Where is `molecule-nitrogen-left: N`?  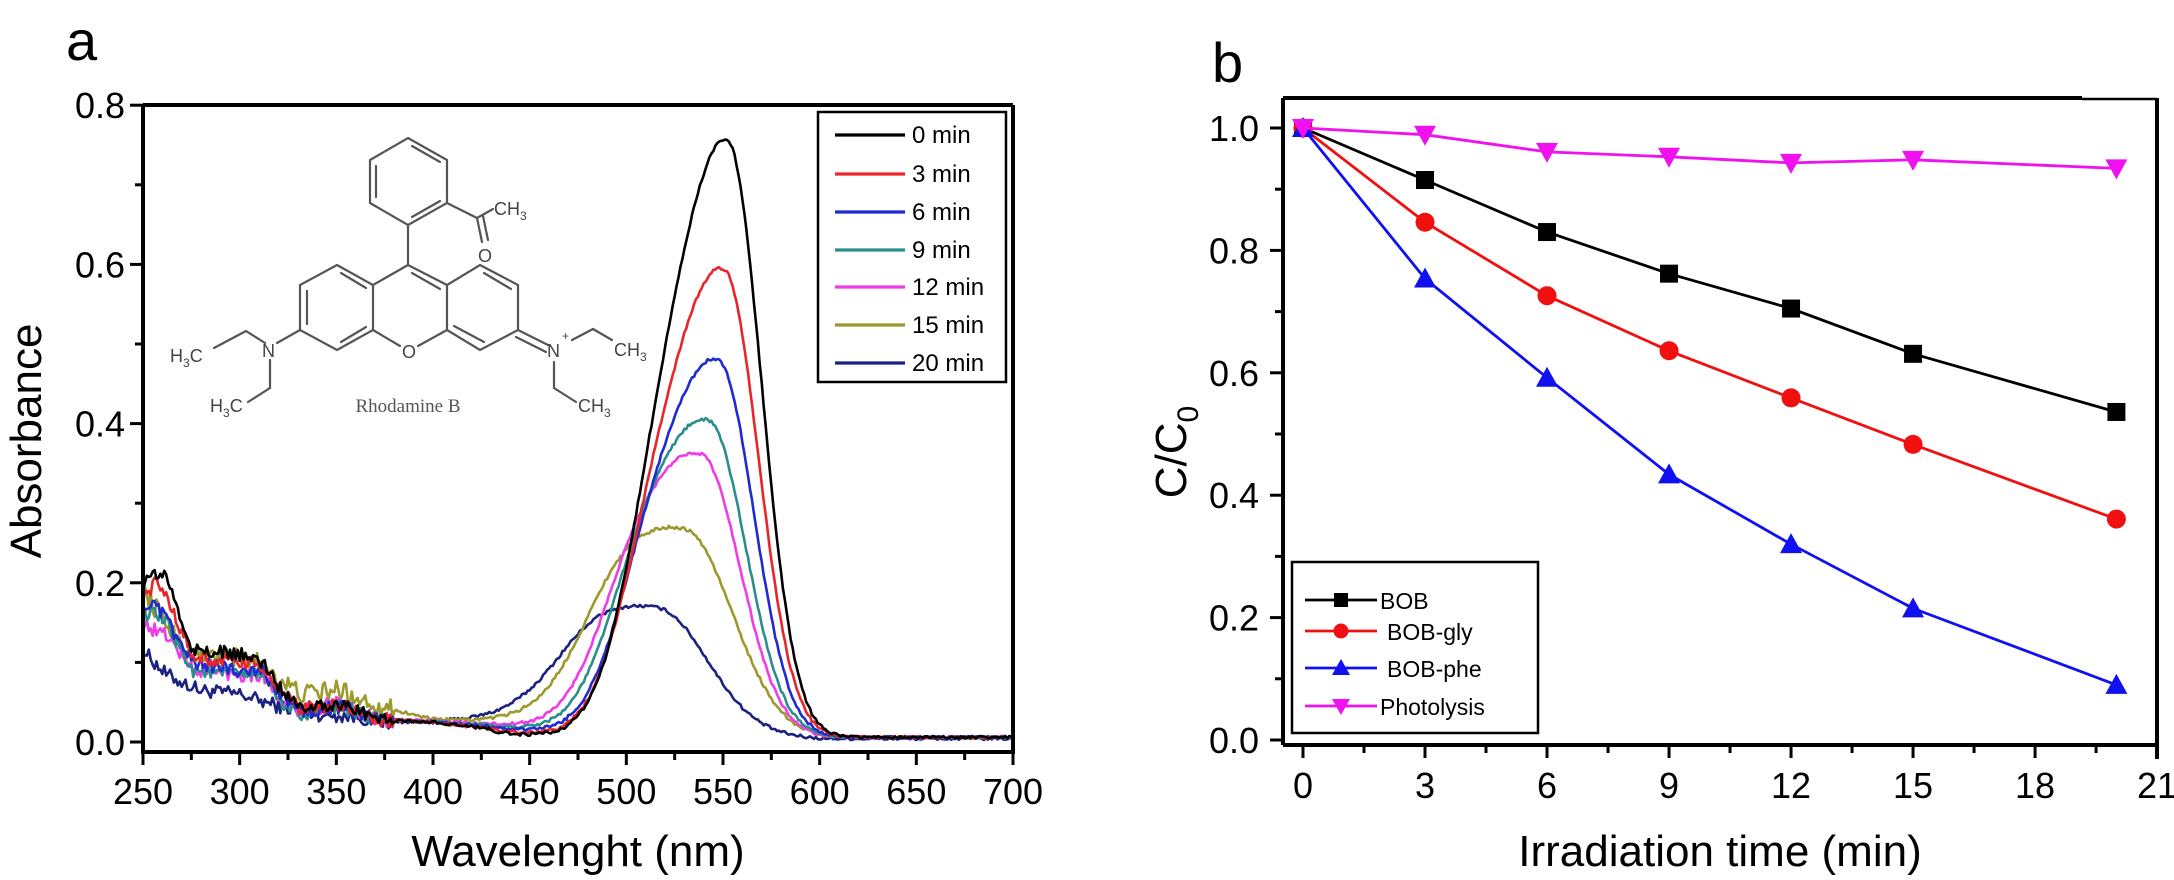 molecule-nitrogen-left: N is located at coordinates (268, 351).